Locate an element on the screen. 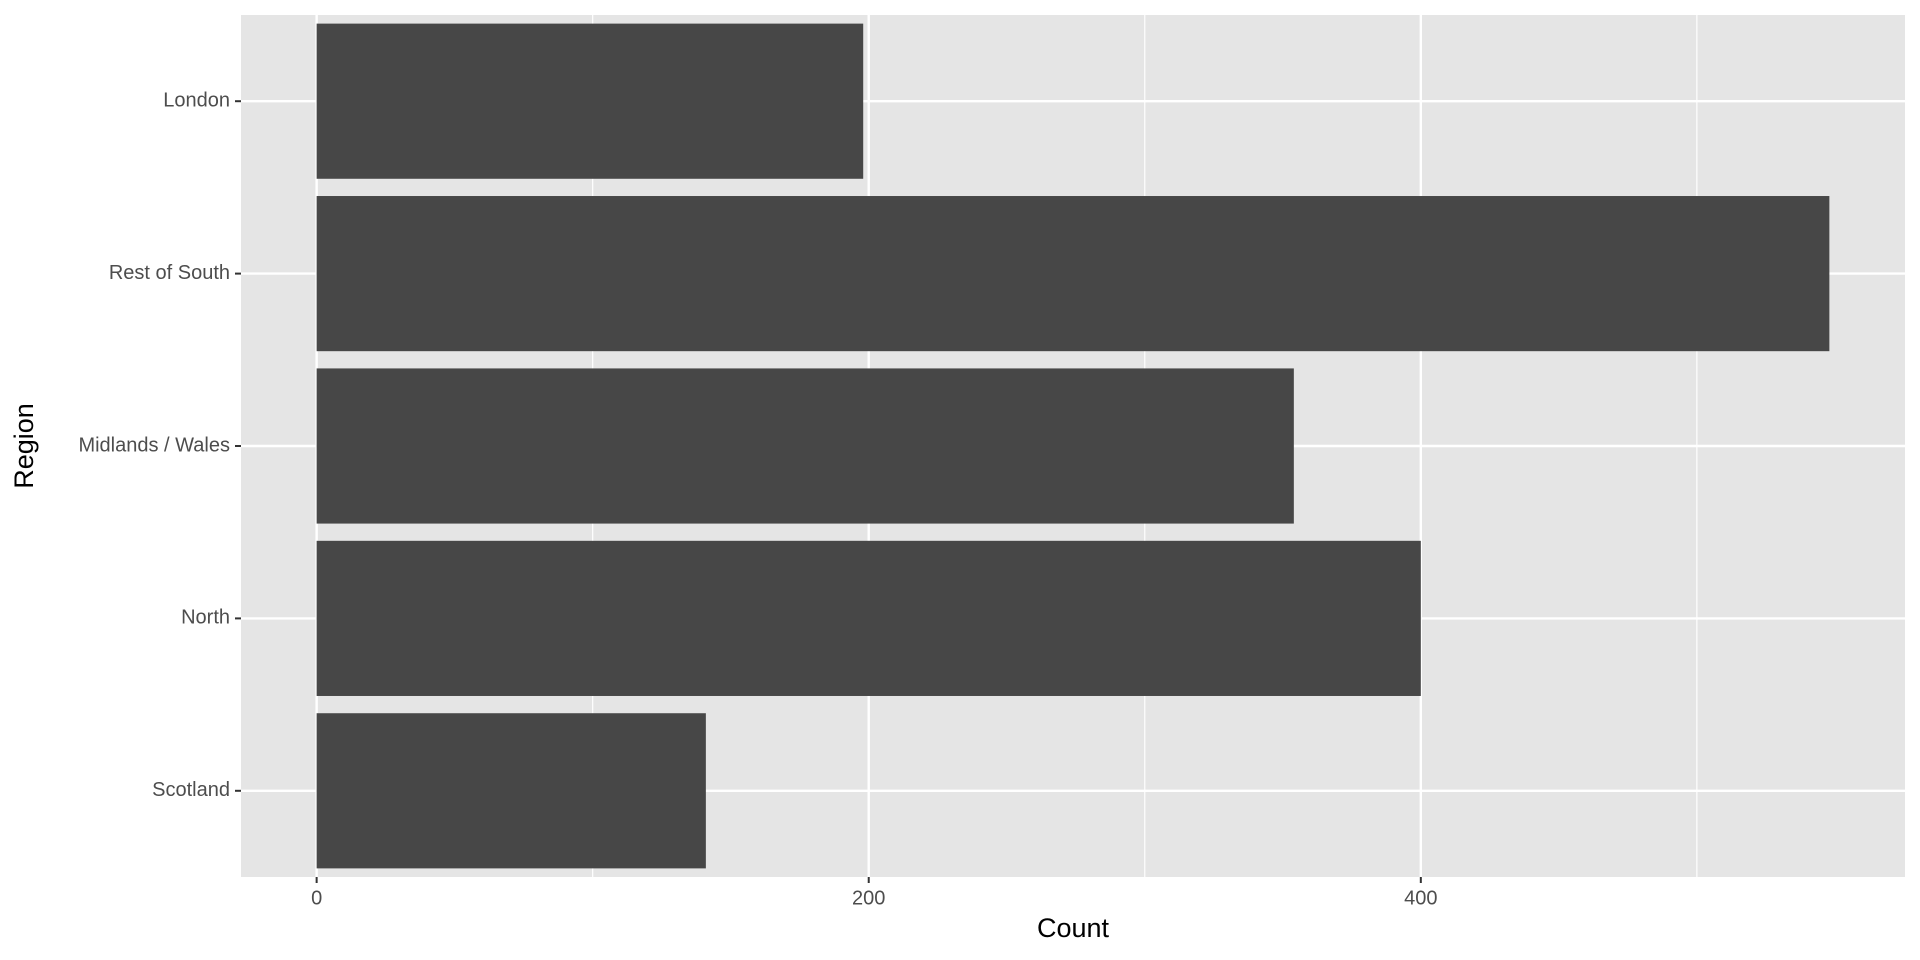  x-tick-label: 400 is located at coordinates (1420, 898).